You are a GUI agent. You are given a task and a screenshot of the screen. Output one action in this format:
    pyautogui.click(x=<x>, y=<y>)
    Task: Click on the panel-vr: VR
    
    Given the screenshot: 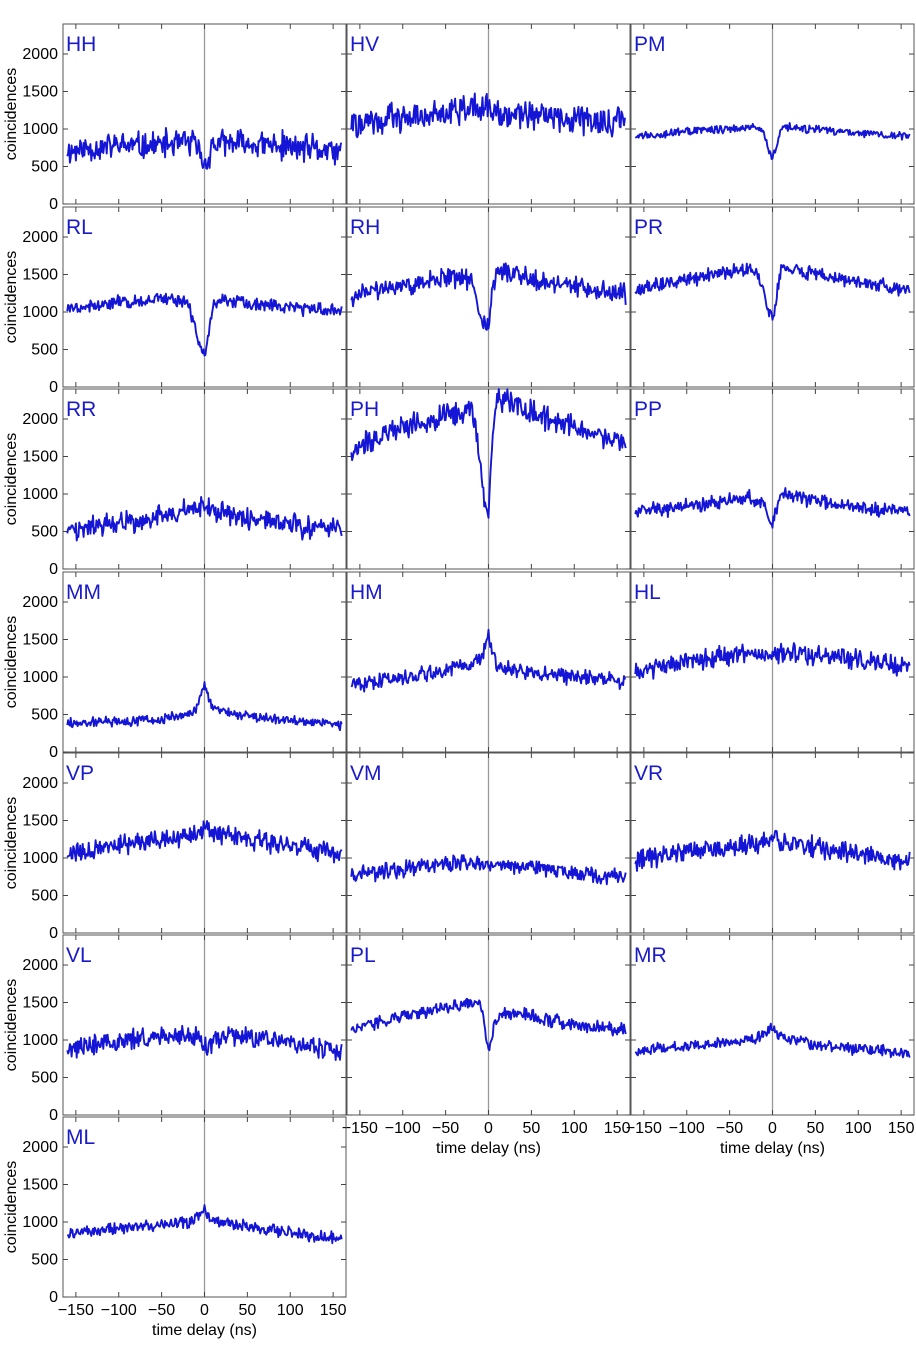 What is the action you would take?
    pyautogui.click(x=772, y=843)
    